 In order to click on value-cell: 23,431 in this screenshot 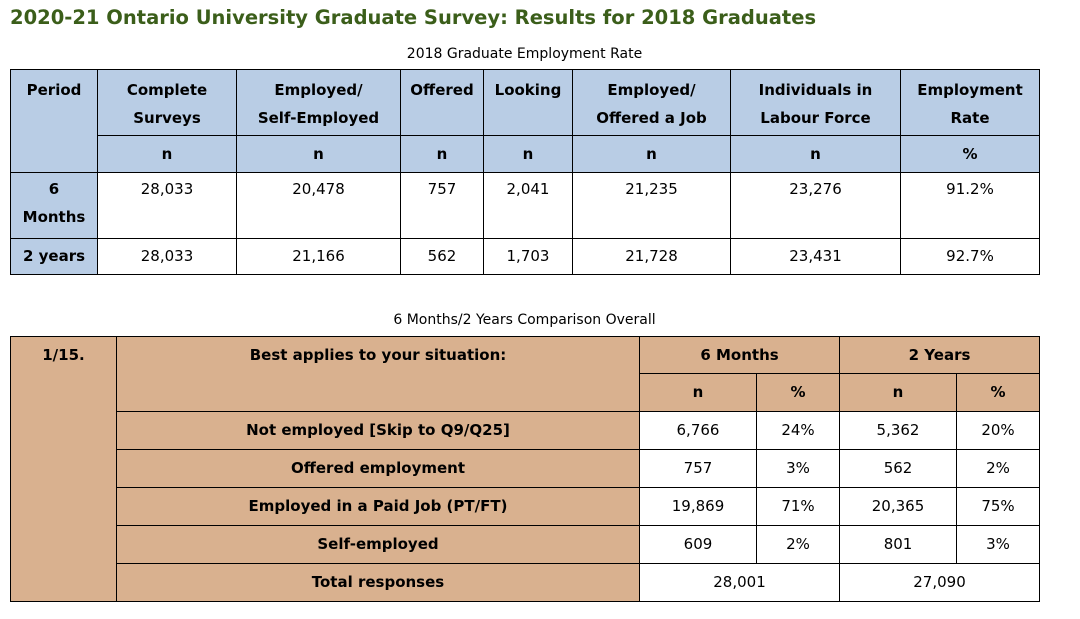, I will do `click(815, 256)`.